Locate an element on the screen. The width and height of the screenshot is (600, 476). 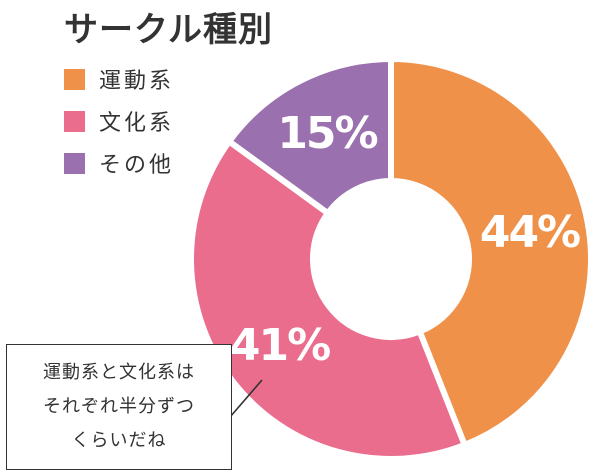
legend-item-culture: 文化系 is located at coordinates (119, 121).